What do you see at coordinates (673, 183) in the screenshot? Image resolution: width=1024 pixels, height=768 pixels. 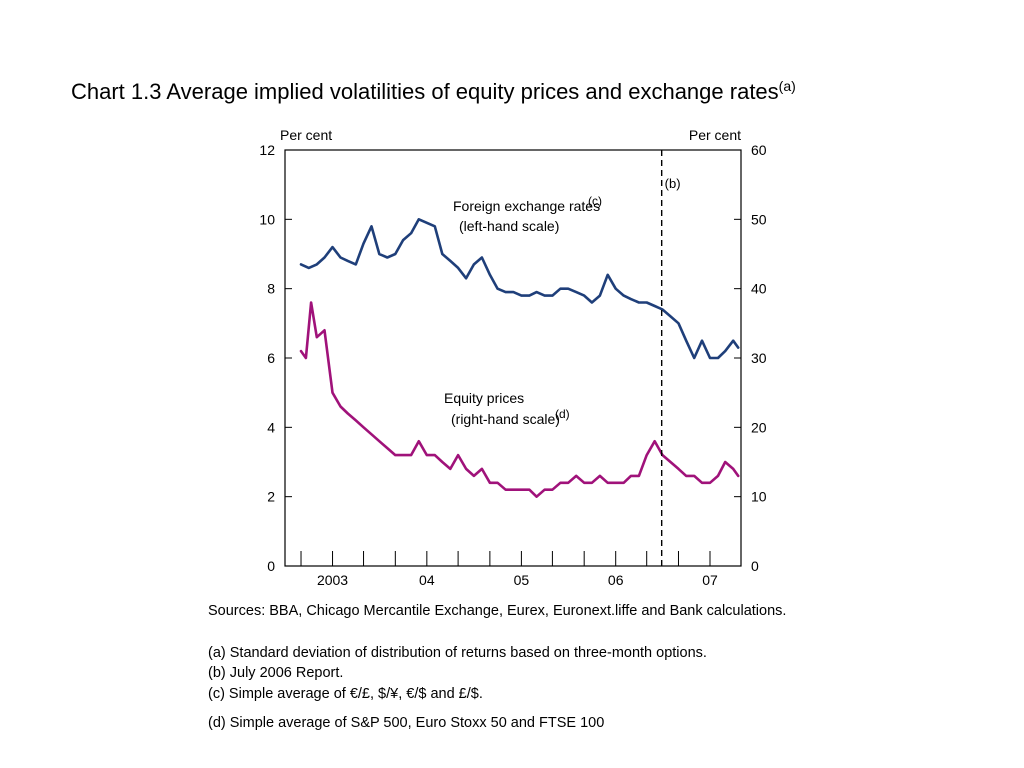 I see `report-date-label: (b)` at bounding box center [673, 183].